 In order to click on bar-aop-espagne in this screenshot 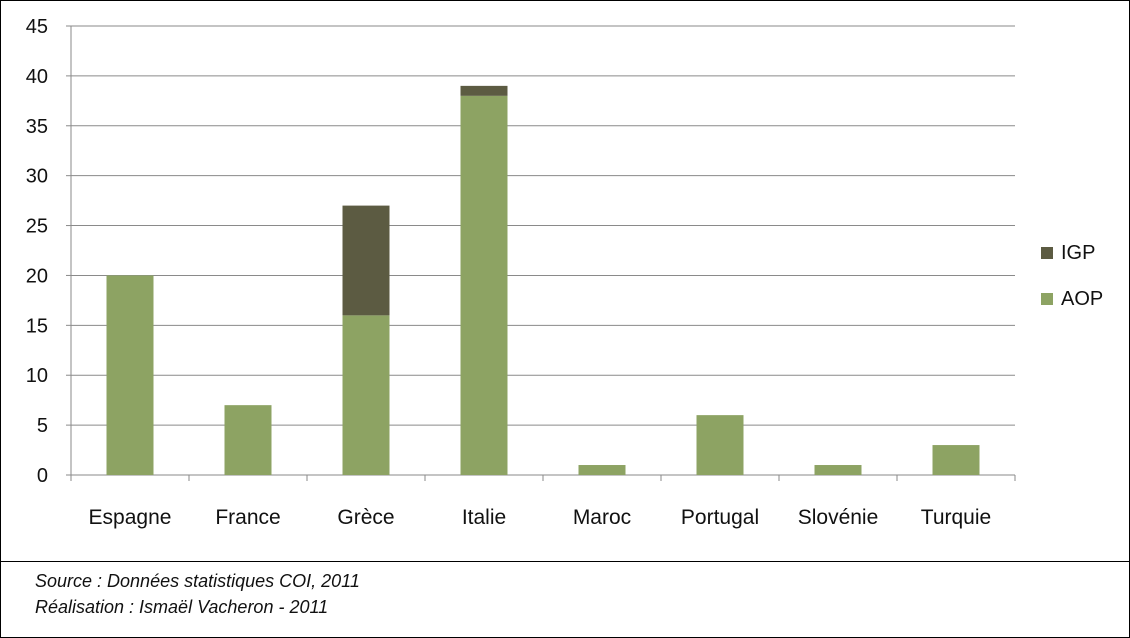, I will do `click(130, 375)`.